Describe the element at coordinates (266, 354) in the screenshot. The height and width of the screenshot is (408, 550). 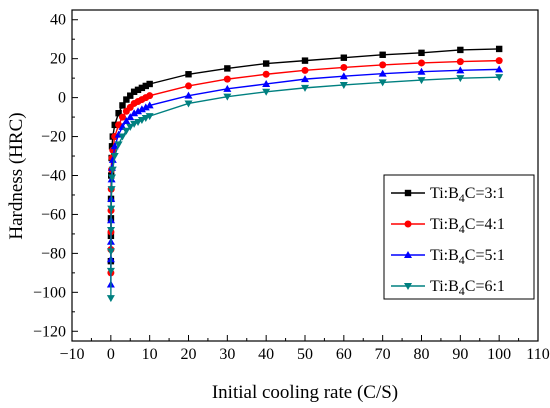
I see `x-tick-label: 40` at that location.